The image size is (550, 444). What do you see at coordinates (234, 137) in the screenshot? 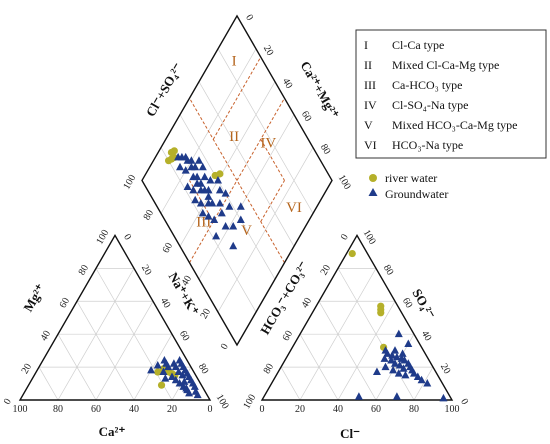
I see `region-label-ii: II` at bounding box center [234, 137].